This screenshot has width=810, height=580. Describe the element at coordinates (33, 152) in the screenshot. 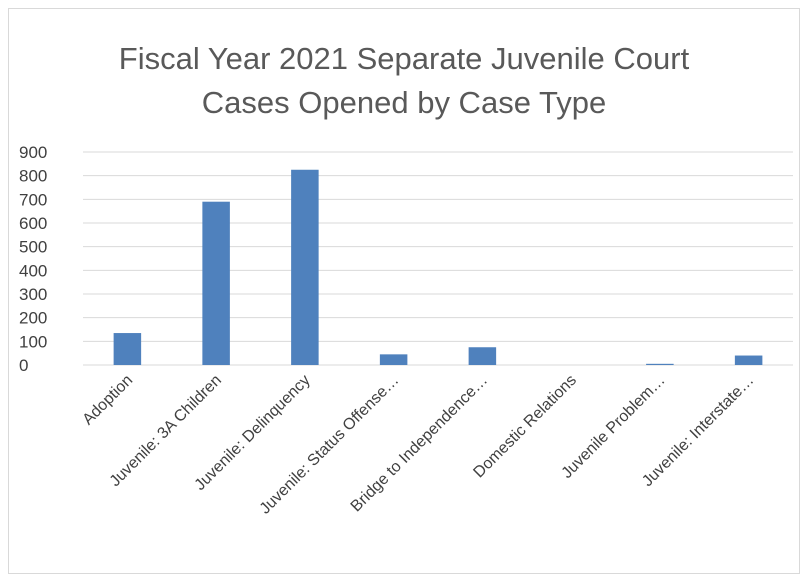

I see `y-tick-label: 900` at that location.